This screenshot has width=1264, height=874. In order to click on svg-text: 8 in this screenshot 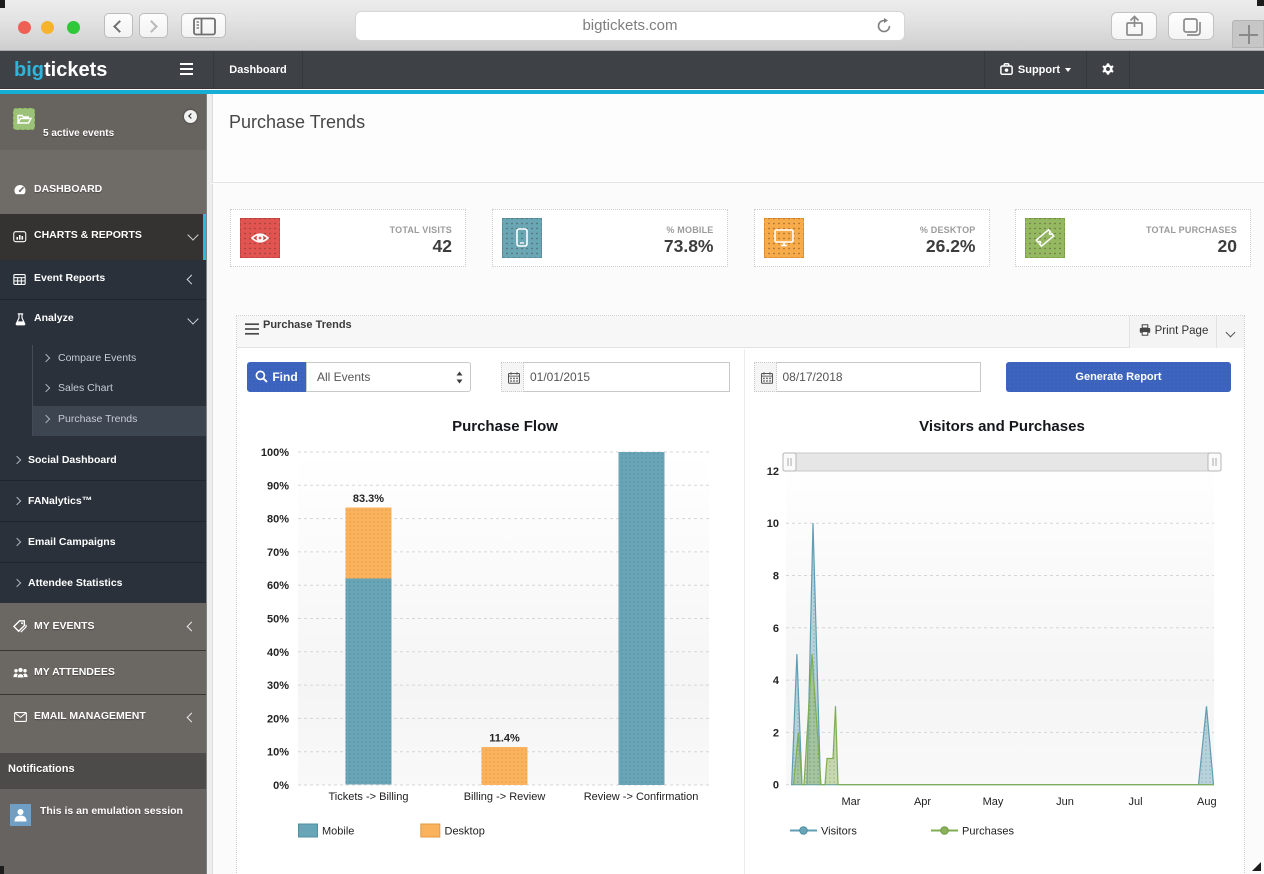, I will do `click(776, 577)`.